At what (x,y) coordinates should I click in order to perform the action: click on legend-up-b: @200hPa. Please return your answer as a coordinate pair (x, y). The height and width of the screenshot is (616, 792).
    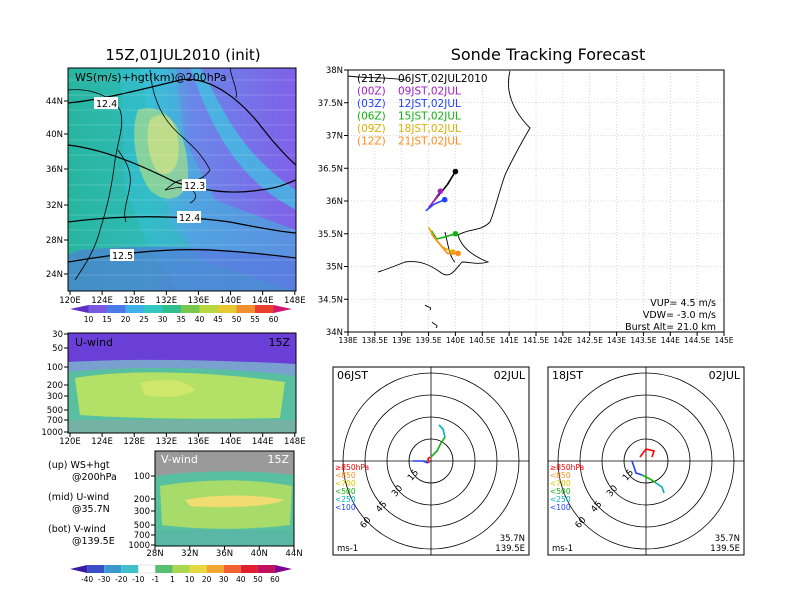
    Looking at the image, I should click on (94, 477).